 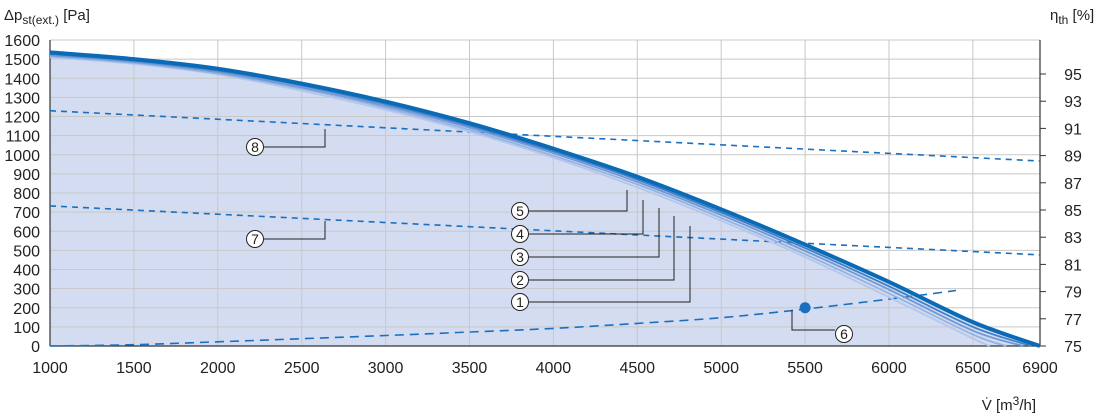 I want to click on y-tick-label: 1300, so click(x=22, y=98).